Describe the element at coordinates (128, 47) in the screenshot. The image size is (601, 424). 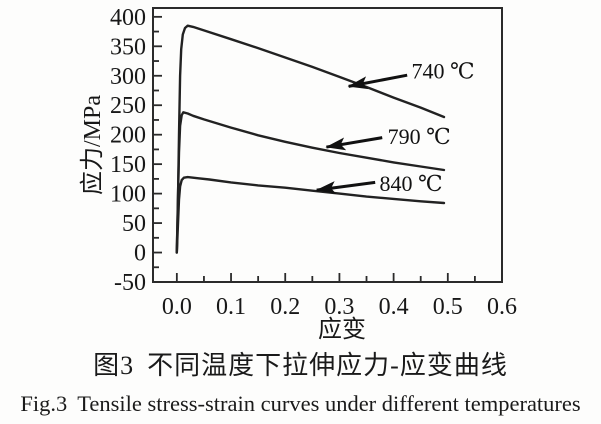
I see `y-tick-label: 350` at that location.